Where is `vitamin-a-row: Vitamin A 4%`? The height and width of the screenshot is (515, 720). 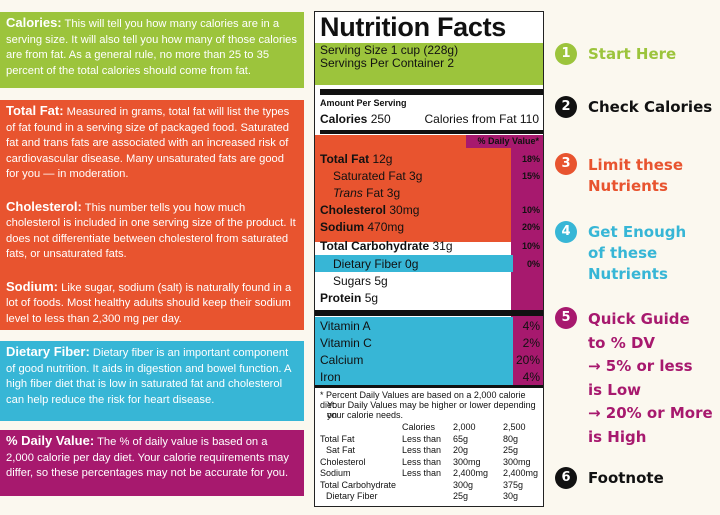 vitamin-a-row: Vitamin A 4% is located at coordinates (429, 326).